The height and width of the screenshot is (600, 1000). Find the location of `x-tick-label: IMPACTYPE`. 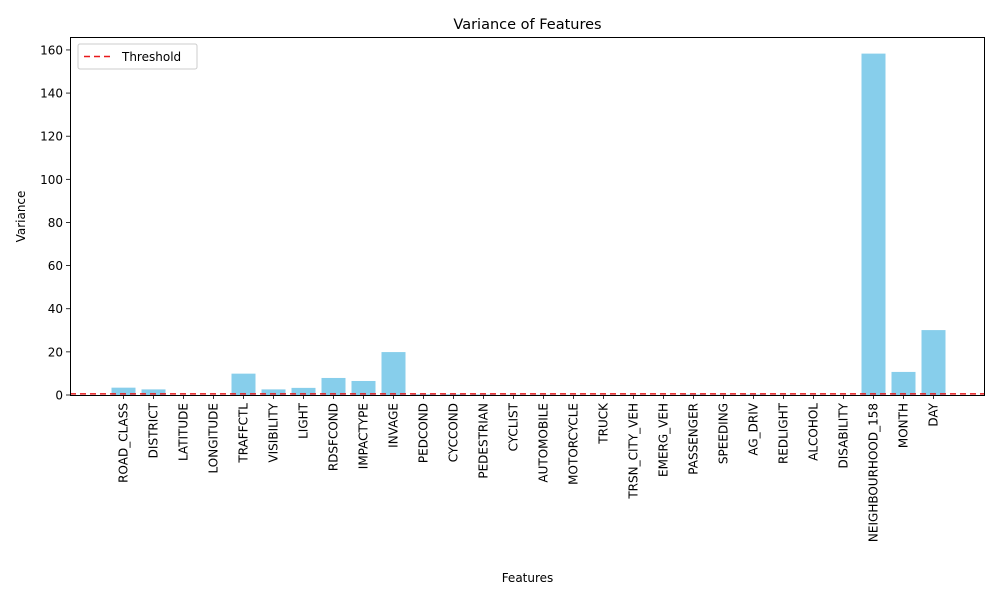

x-tick-label: IMPACTYPE is located at coordinates (364, 436).